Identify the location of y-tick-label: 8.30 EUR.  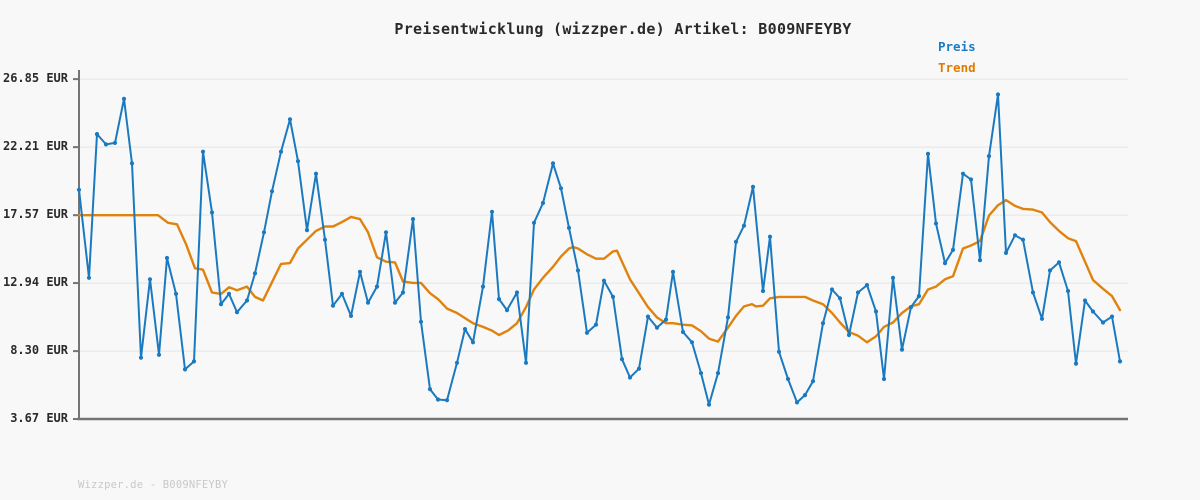
(39, 350).